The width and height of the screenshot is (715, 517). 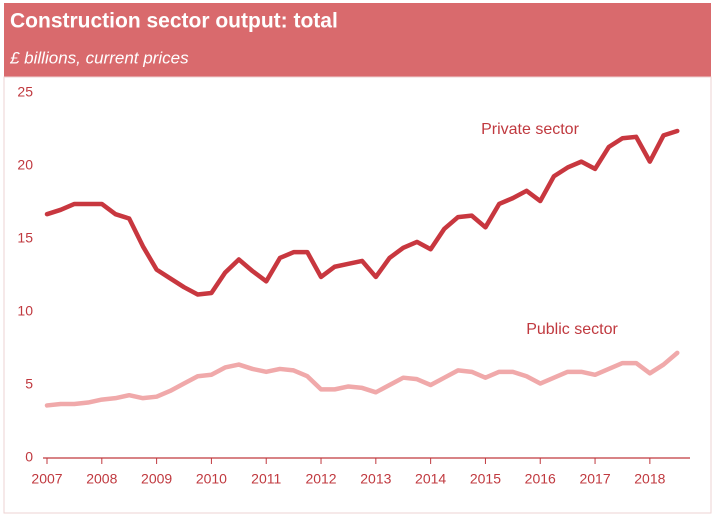 What do you see at coordinates (156, 479) in the screenshot?
I see `x-tick-label: 2009` at bounding box center [156, 479].